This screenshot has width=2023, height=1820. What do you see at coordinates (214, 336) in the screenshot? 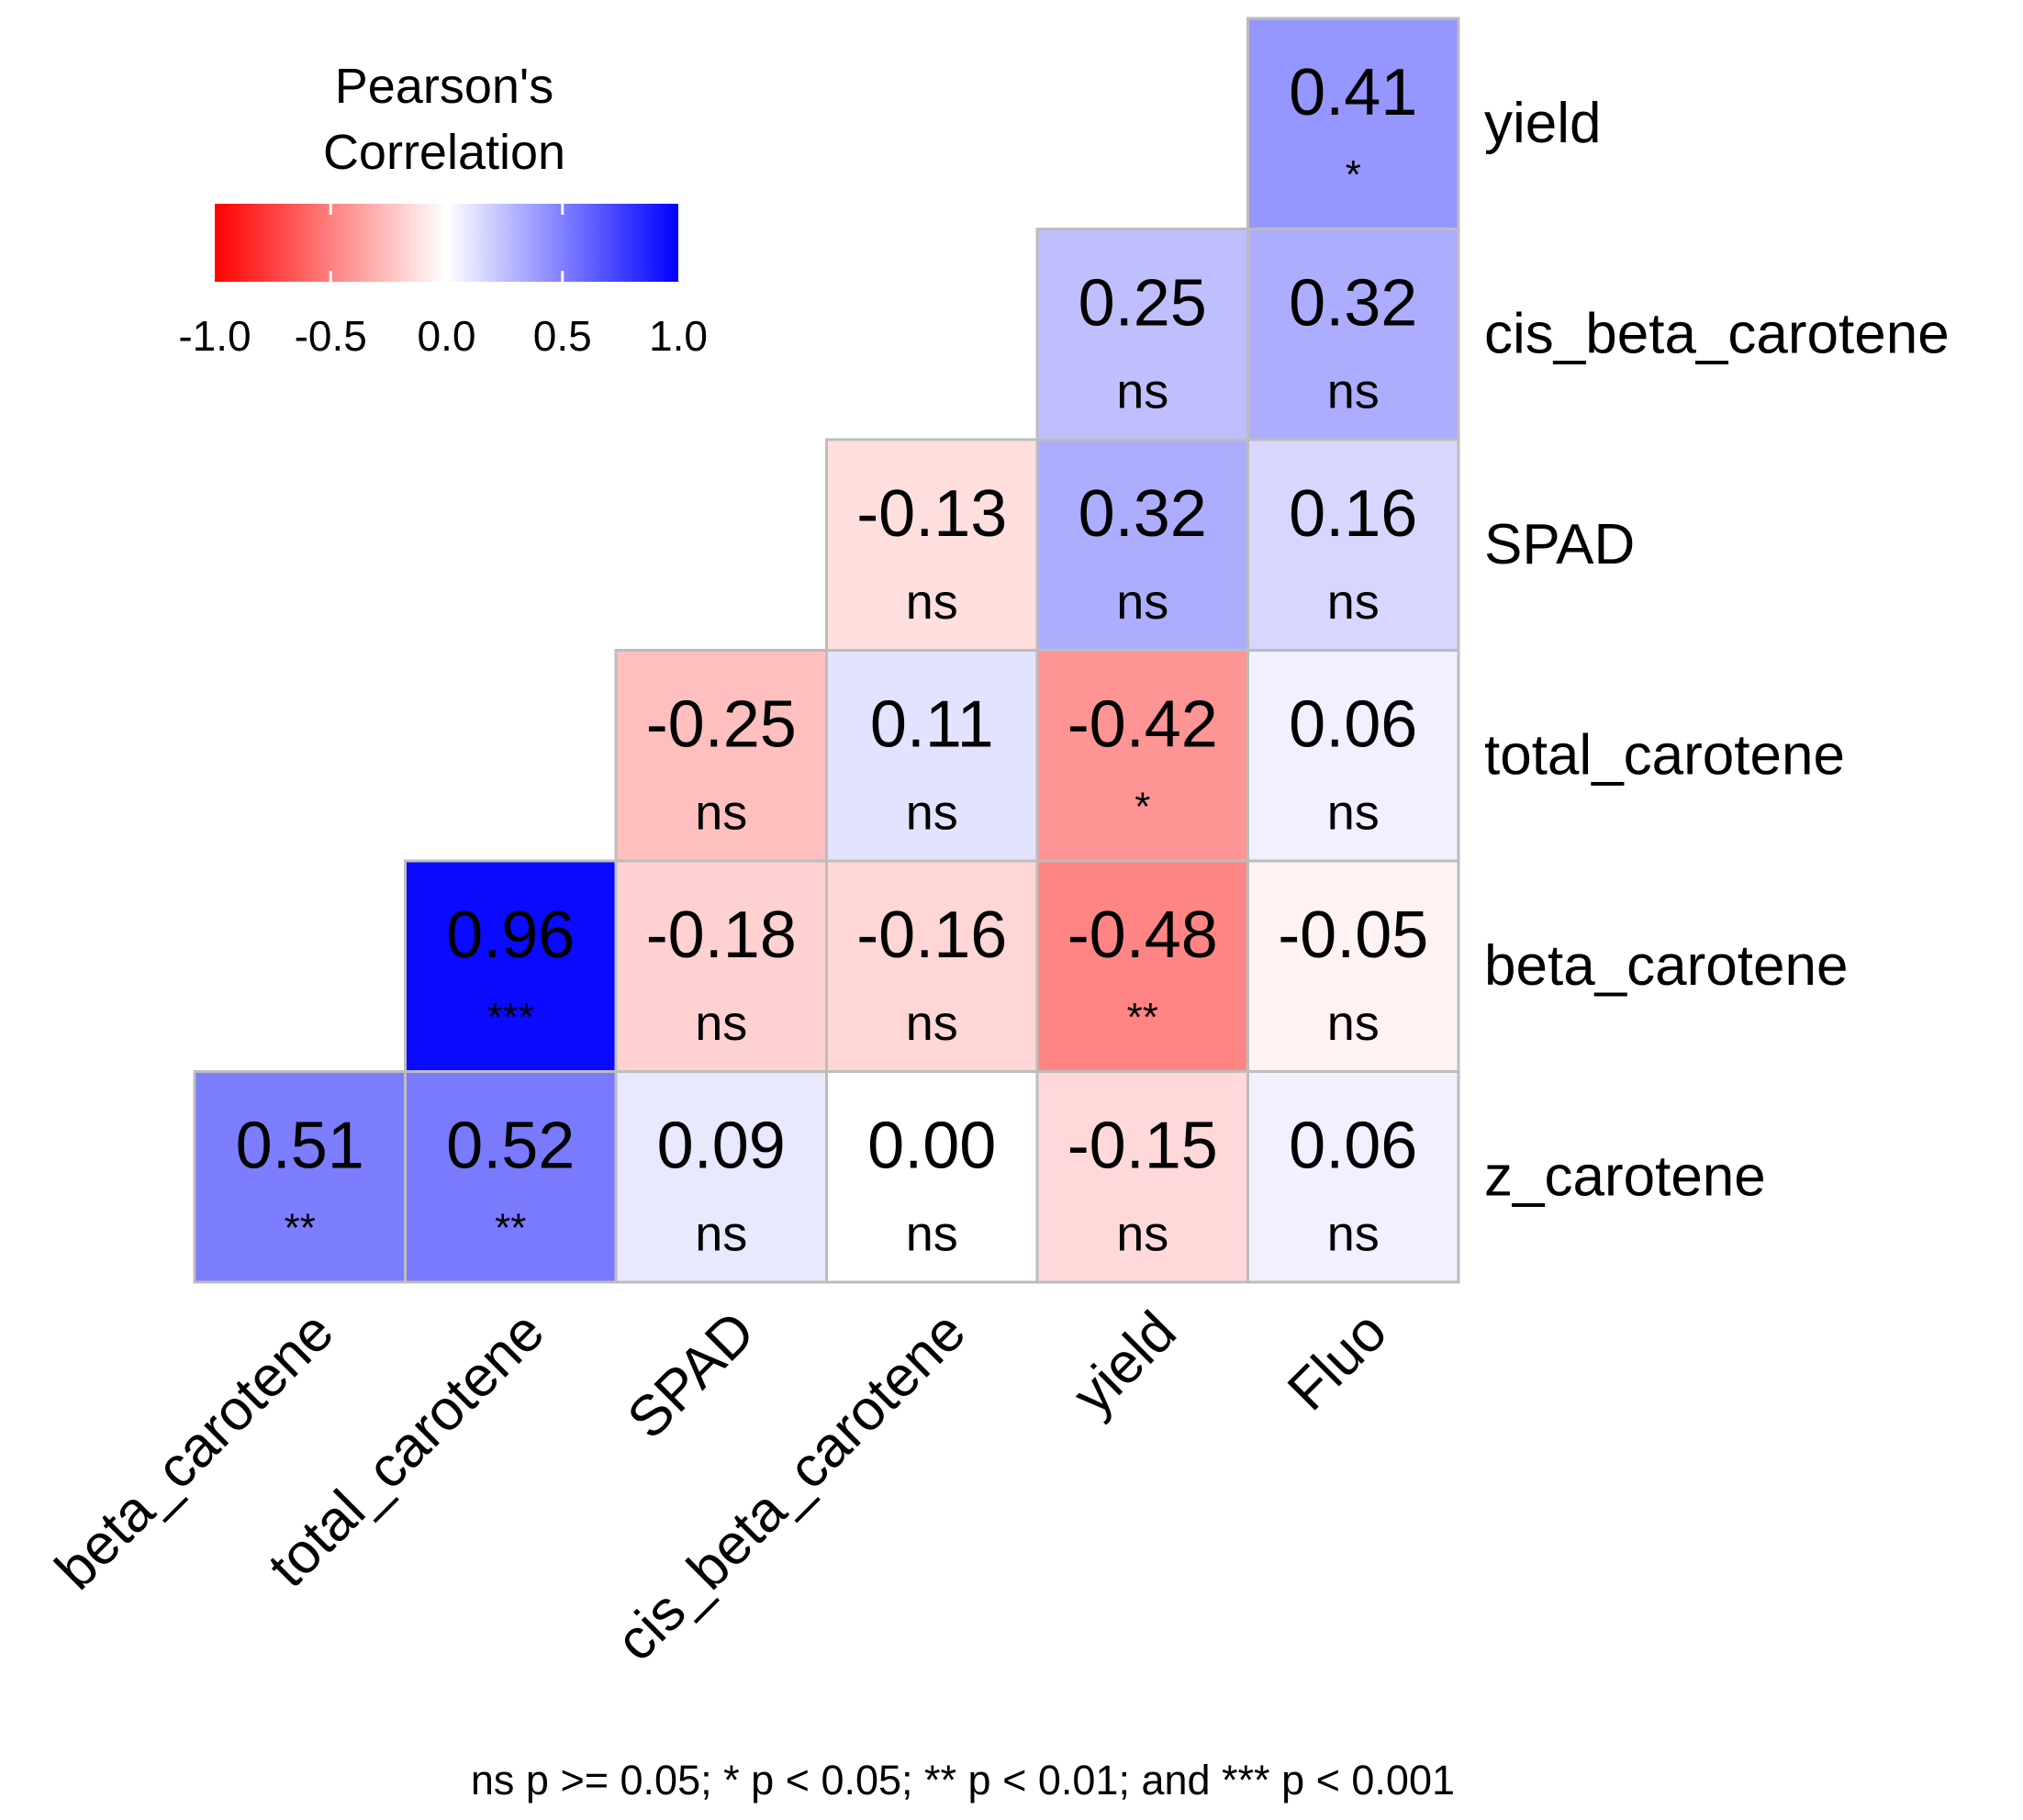
I see `legend-tick-label: -1.0` at bounding box center [214, 336].